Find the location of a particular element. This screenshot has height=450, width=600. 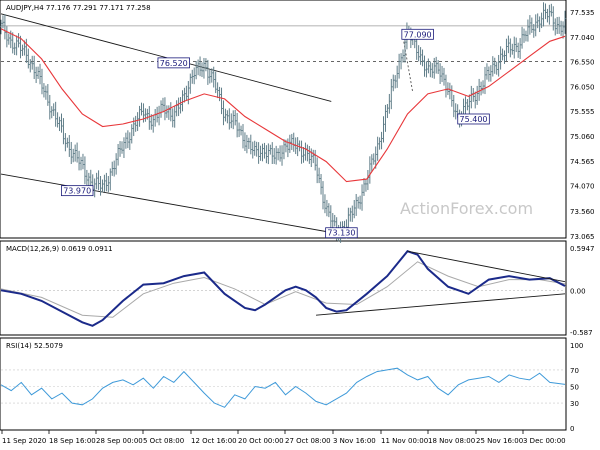

x-tick-label: 12 Oct 16:00 is located at coordinates (214, 441).